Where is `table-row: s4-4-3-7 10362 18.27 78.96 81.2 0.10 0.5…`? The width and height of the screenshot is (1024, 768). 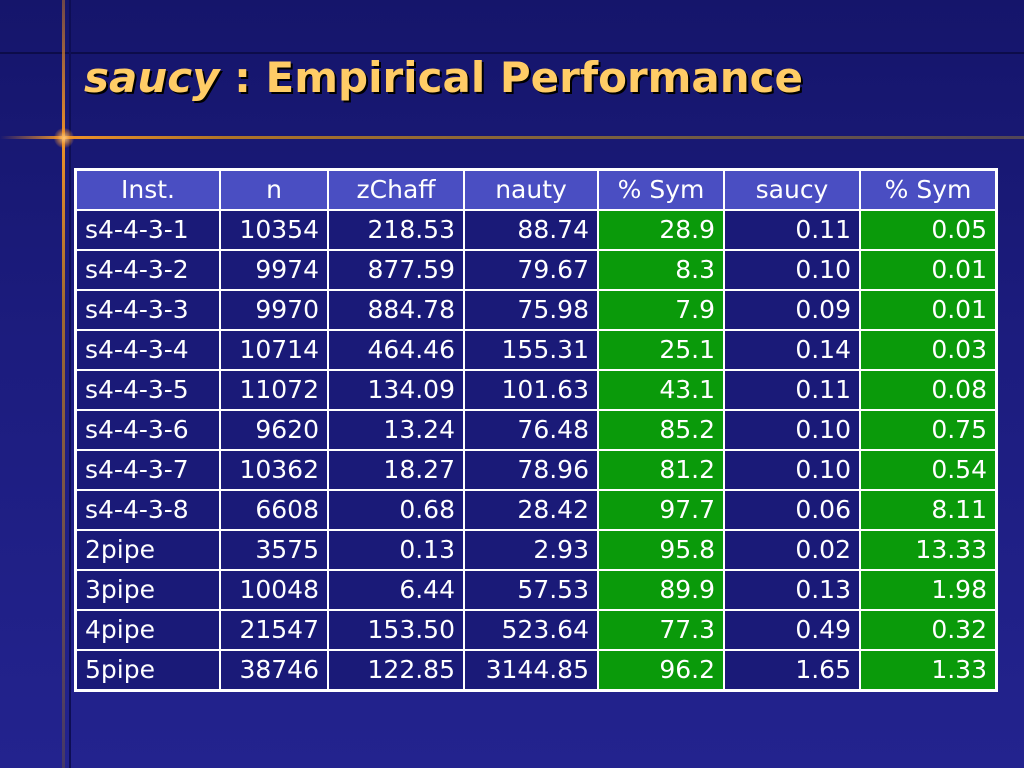
table-row: s4-4-3-7 10362 18.27 78.96 81.2 0.10 0.5… is located at coordinates (536, 470).